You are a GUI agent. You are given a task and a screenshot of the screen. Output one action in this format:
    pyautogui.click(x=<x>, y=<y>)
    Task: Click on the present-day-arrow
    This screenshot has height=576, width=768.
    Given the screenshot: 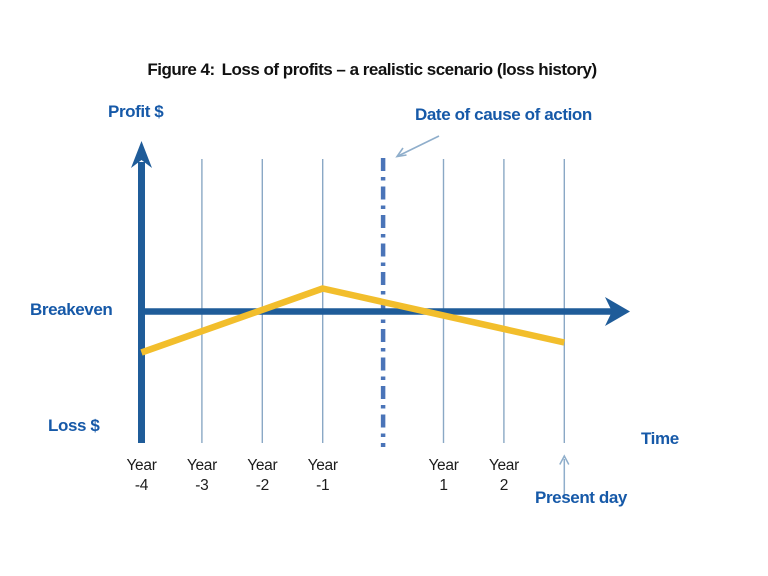 What is the action you would take?
    pyautogui.click(x=564, y=475)
    